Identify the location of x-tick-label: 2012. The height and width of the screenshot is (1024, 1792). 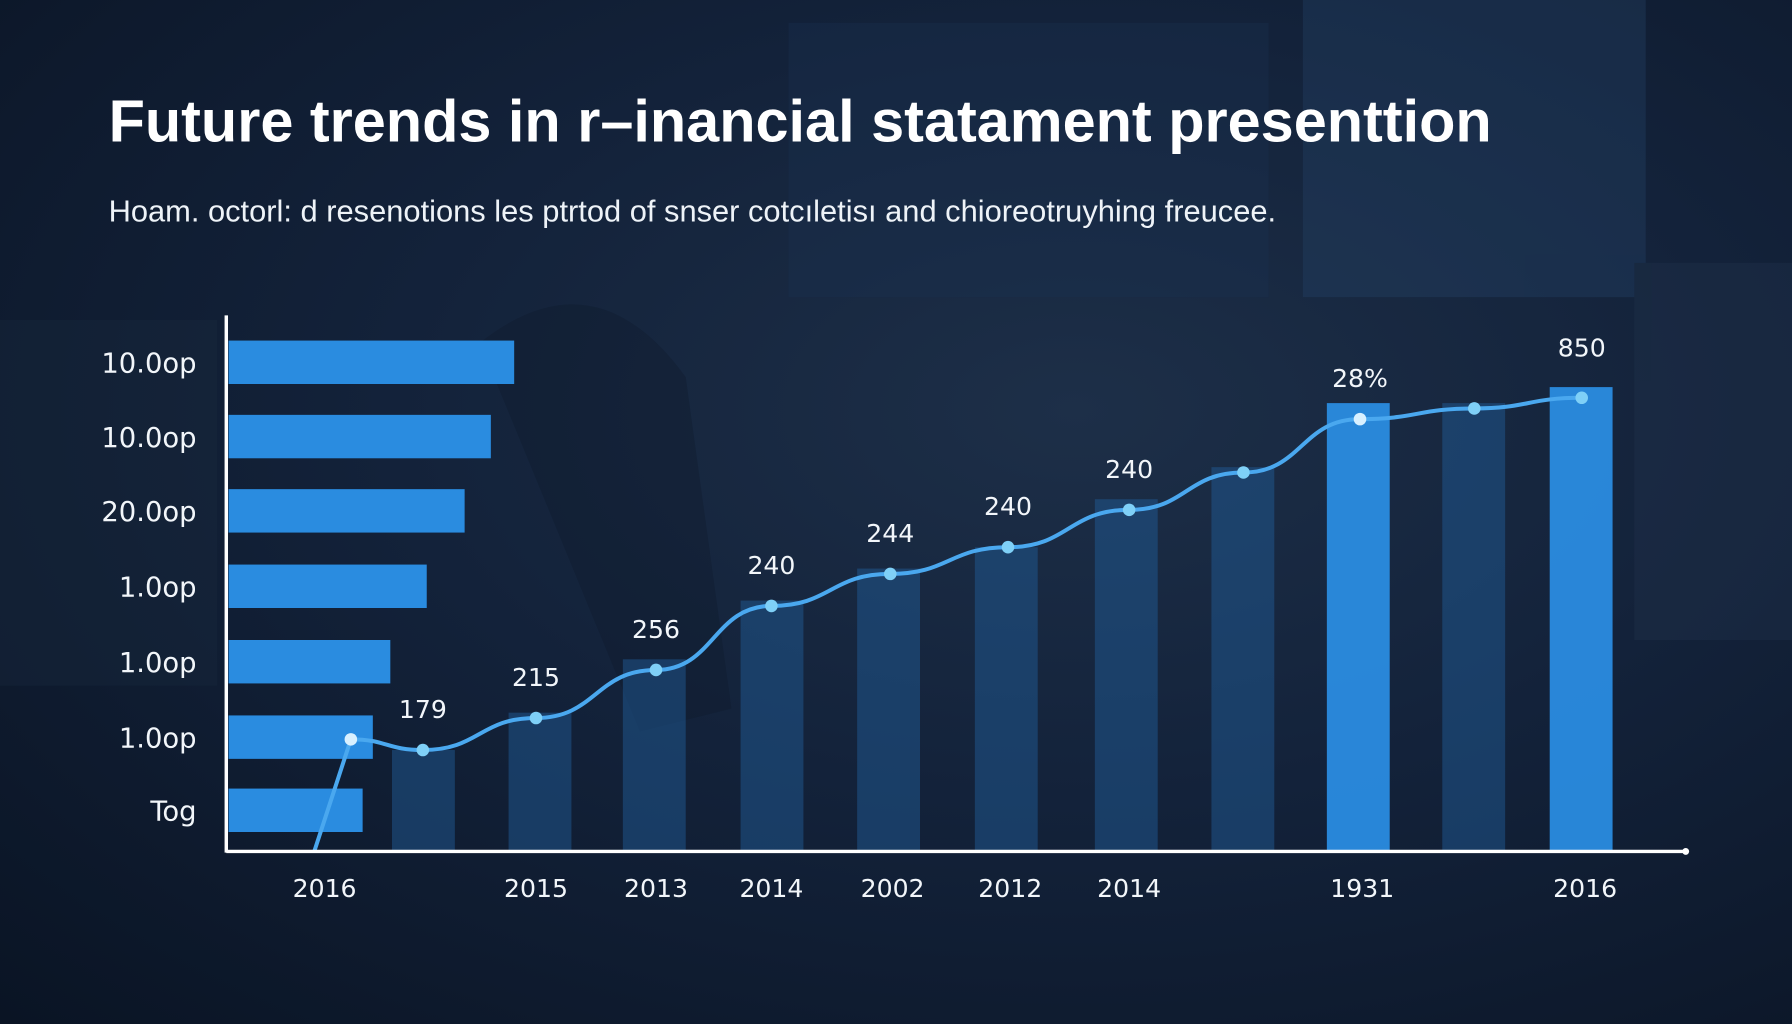
(1010, 888).